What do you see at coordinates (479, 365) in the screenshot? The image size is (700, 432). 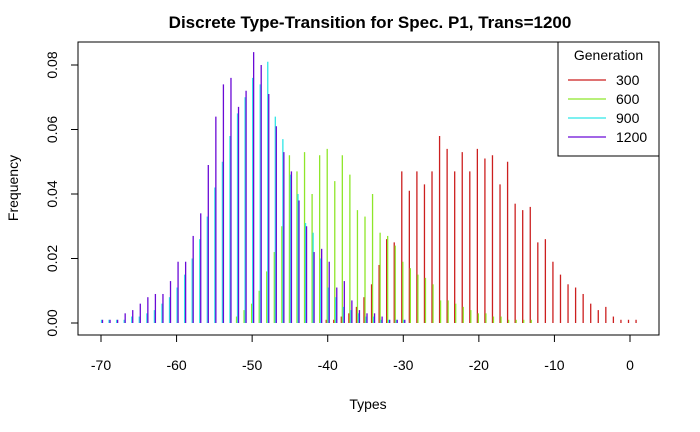 I see `x-tick-label: -20` at bounding box center [479, 365].